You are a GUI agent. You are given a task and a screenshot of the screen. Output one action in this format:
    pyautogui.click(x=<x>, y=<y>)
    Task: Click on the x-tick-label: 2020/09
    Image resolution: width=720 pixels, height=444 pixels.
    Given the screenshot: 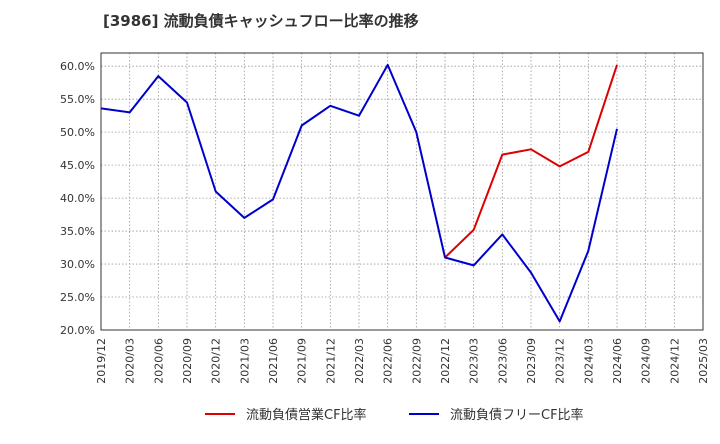 What is the action you would take?
    pyautogui.click(x=187, y=361)
    